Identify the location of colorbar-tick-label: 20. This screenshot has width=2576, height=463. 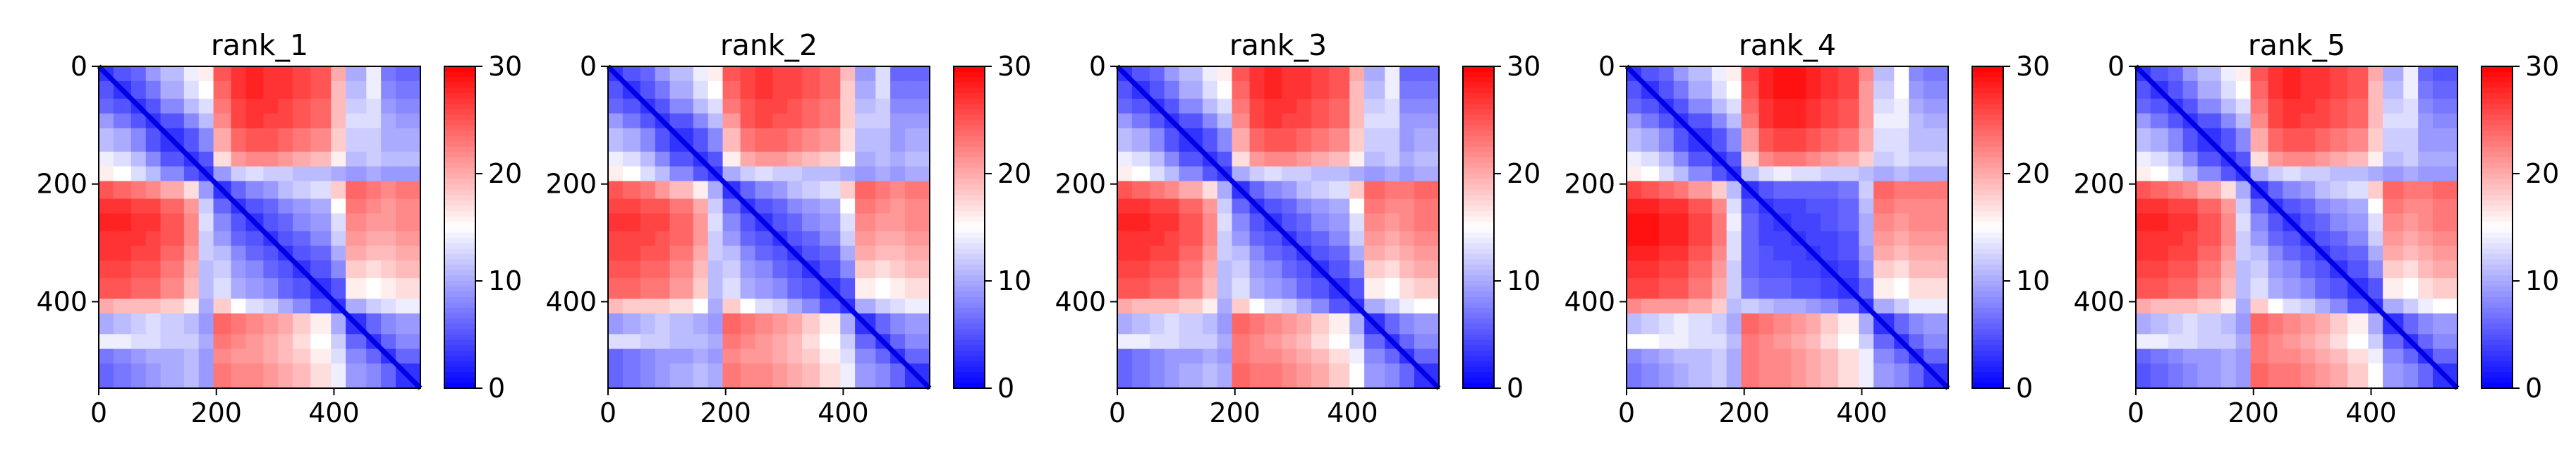
(2542, 173).